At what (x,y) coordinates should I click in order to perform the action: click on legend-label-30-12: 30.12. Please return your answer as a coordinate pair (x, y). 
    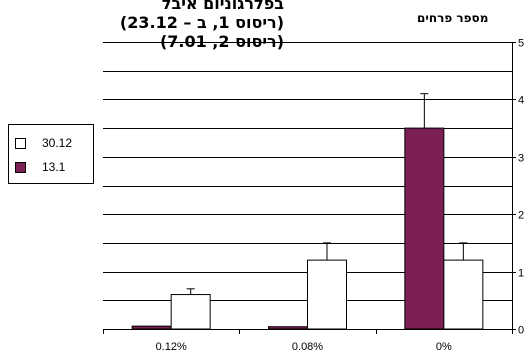
    Looking at the image, I should click on (57, 143).